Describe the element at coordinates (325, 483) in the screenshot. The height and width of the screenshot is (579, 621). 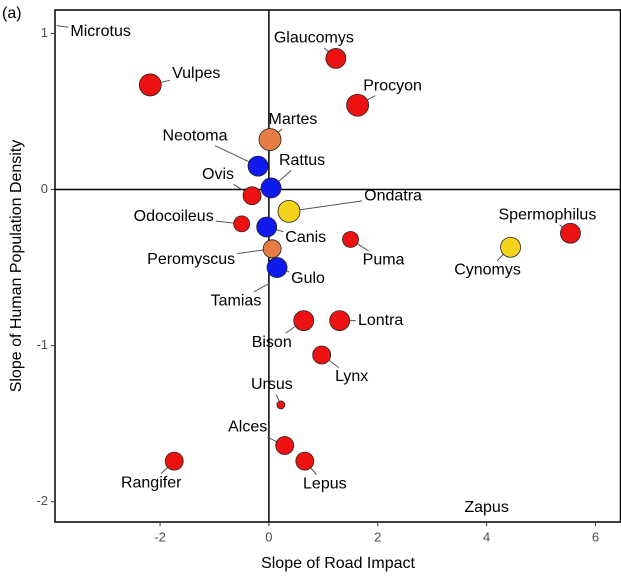
I see `point-label: Lepus` at that location.